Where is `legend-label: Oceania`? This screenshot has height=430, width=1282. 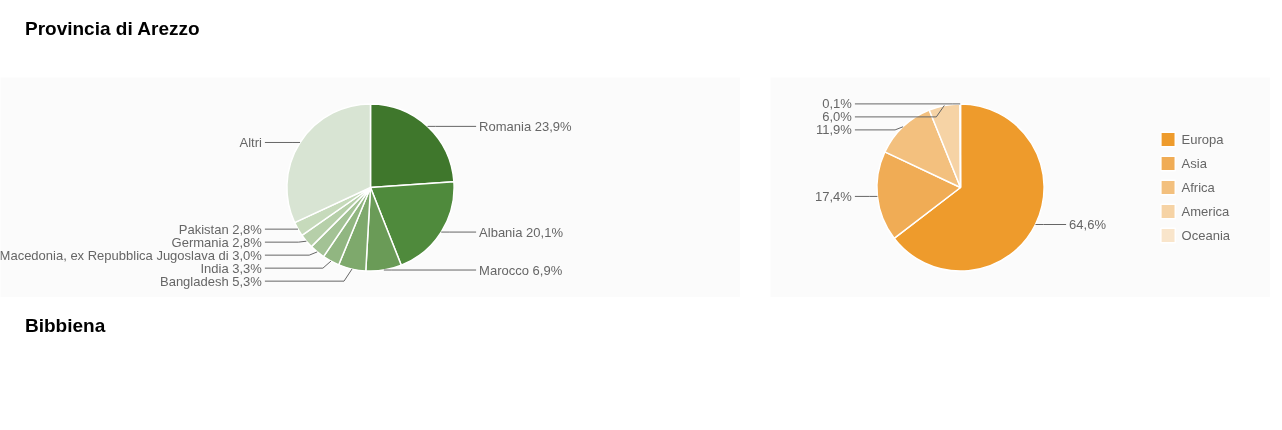
legend-label: Oceania is located at coordinates (1205, 235).